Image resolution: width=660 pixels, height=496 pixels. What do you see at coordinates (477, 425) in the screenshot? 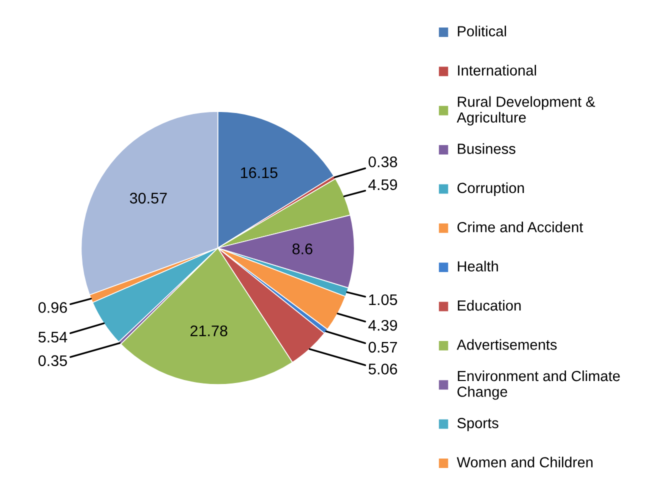
I see `legend-label: Sports` at bounding box center [477, 425].